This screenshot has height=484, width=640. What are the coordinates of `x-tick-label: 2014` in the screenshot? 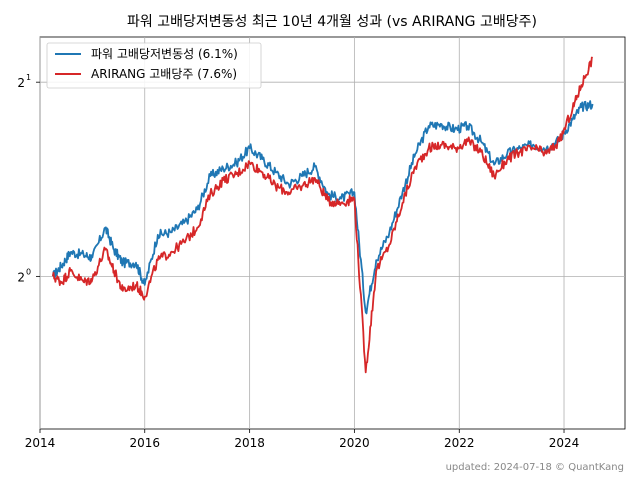 It's located at (40, 443).